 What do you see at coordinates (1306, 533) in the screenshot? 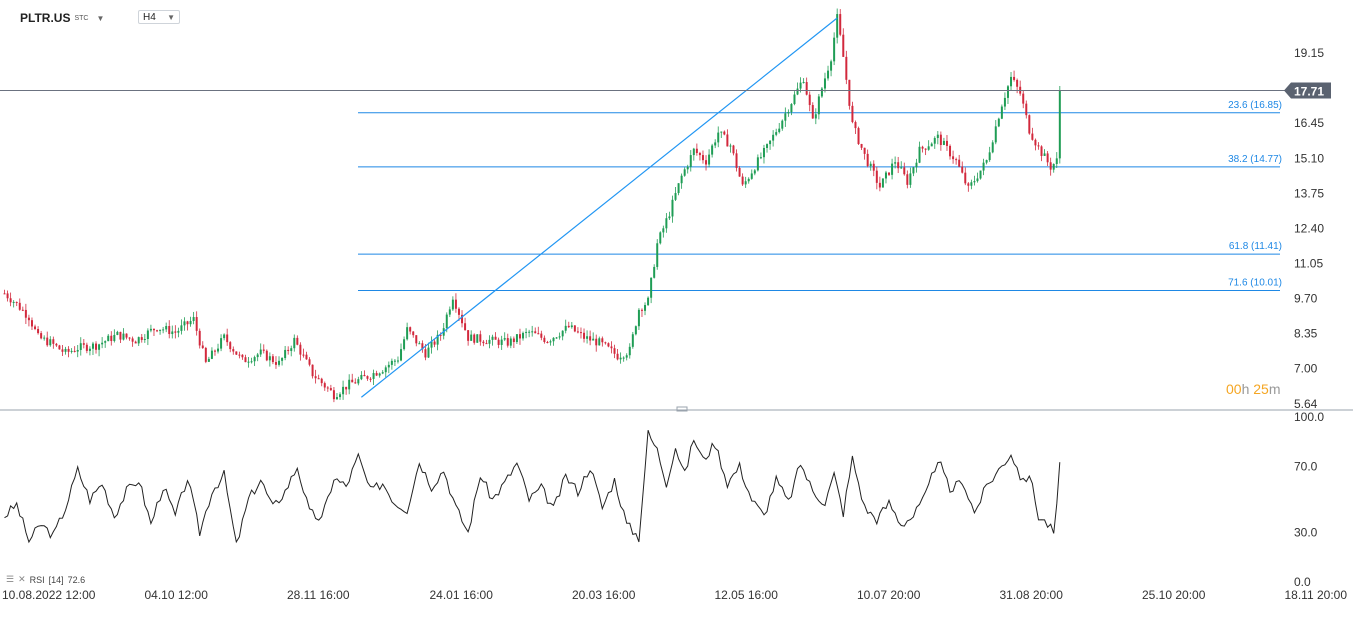
I see `rsi-tick-label: 30.0` at bounding box center [1306, 533].